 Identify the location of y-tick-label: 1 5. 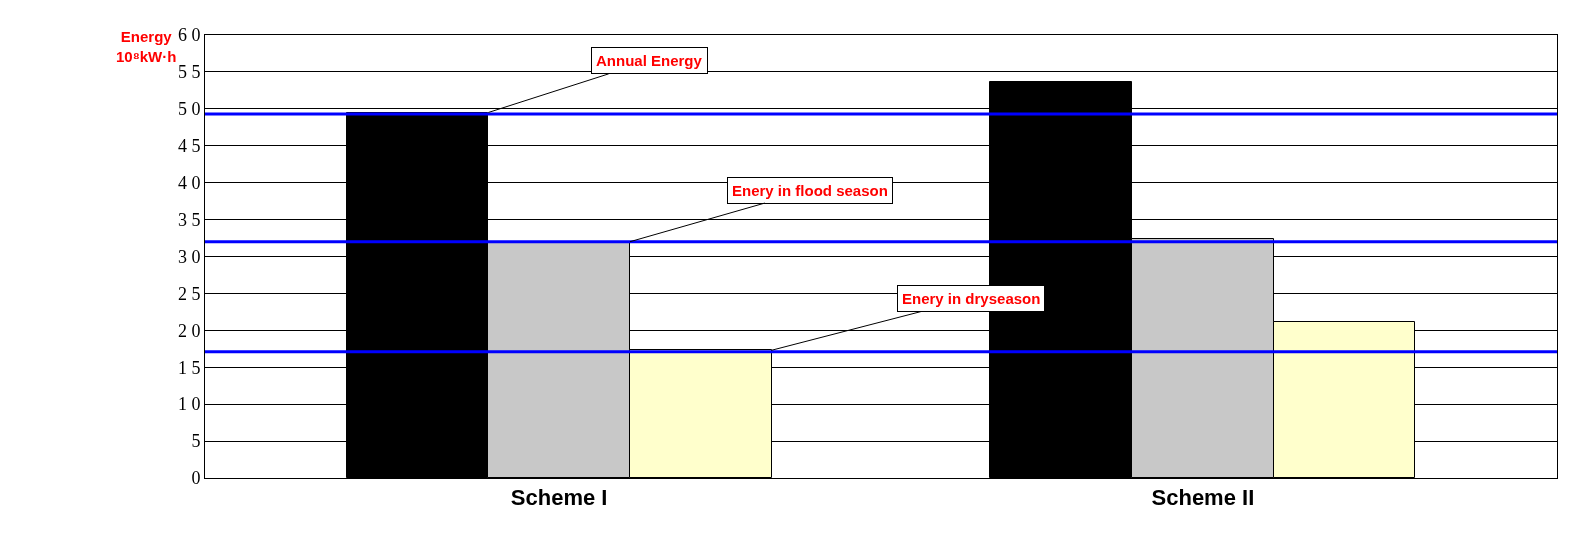
(189, 367).